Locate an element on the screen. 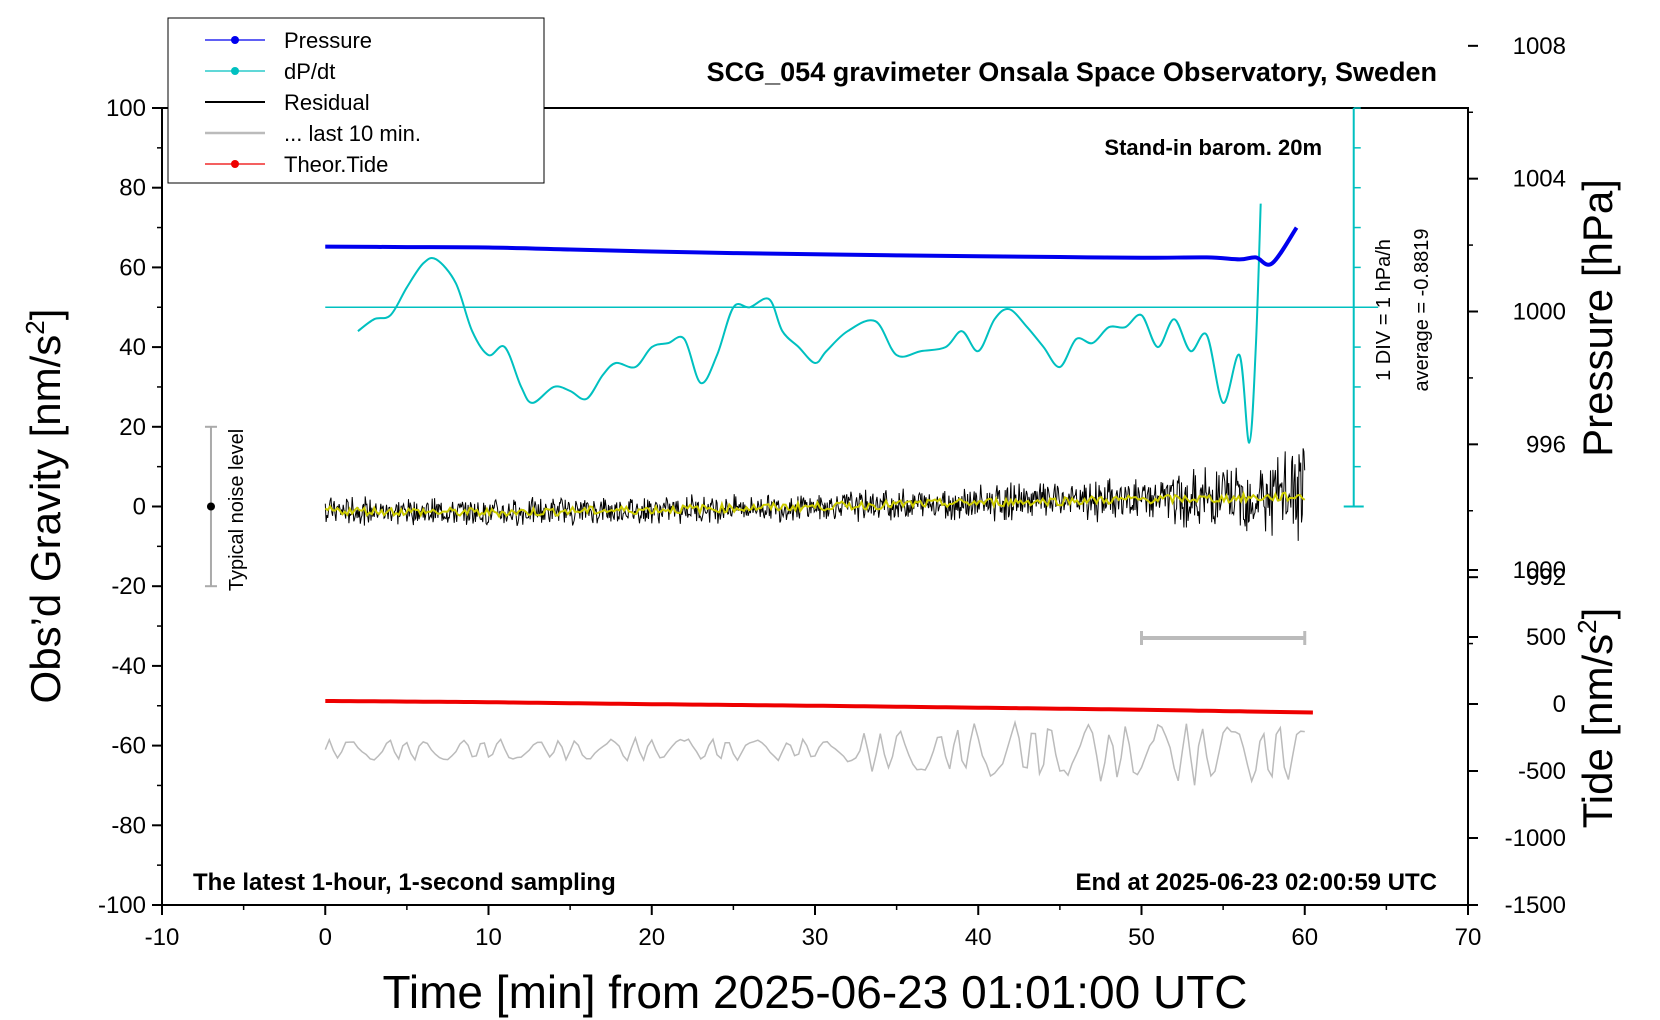 The height and width of the screenshot is (1020, 1660). y-tick-label: 40 is located at coordinates (132, 347).